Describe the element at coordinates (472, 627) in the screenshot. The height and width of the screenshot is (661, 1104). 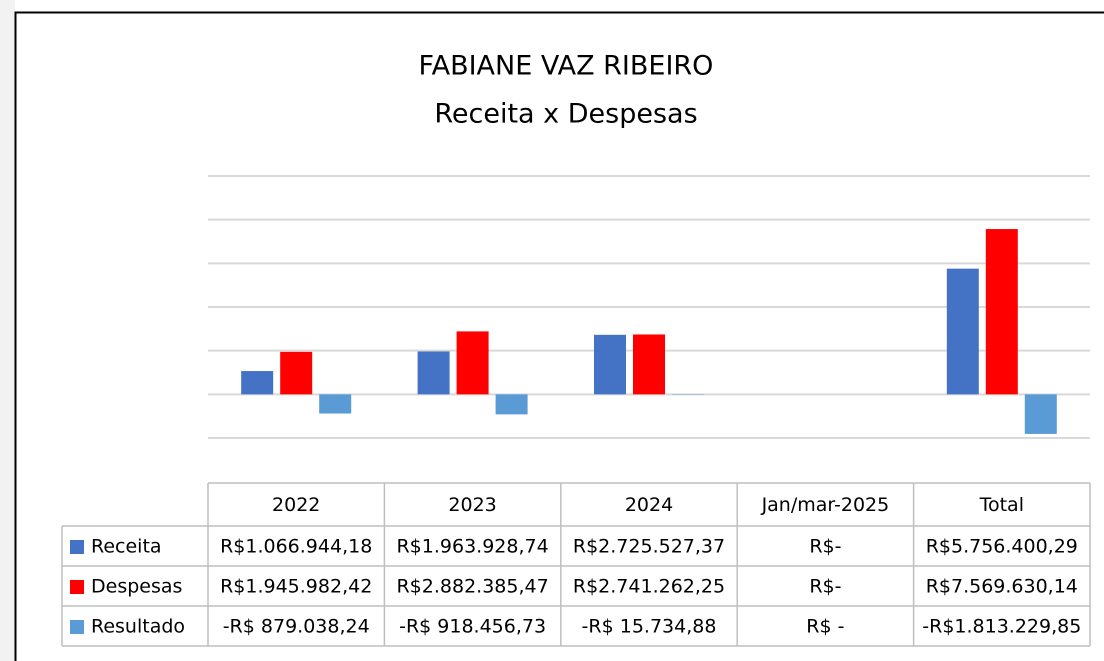
I see `table-value: -R$ 918.456,73` at that location.